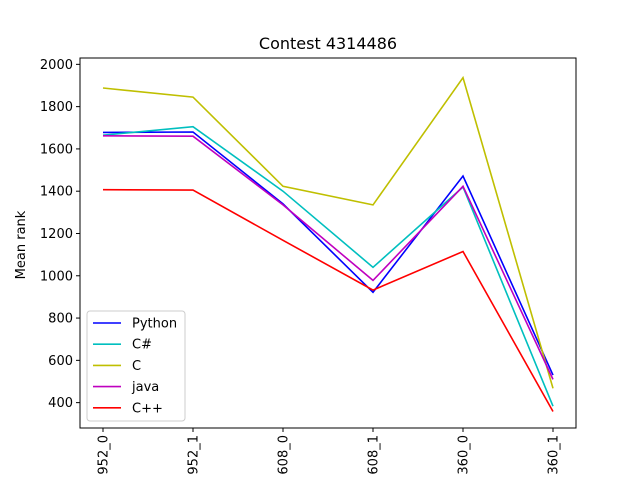 This screenshot has width=640, height=480. What do you see at coordinates (56, 276) in the screenshot?
I see `y-tick-label: 1000` at bounding box center [56, 276].